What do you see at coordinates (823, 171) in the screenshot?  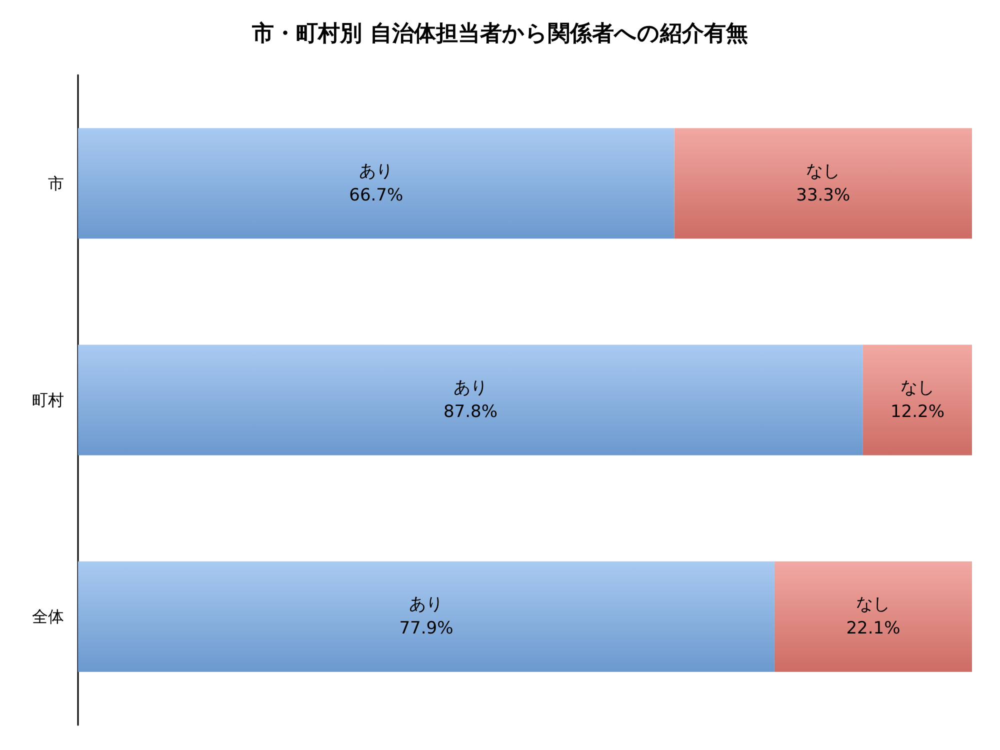 I see `series-label: なし` at bounding box center [823, 171].